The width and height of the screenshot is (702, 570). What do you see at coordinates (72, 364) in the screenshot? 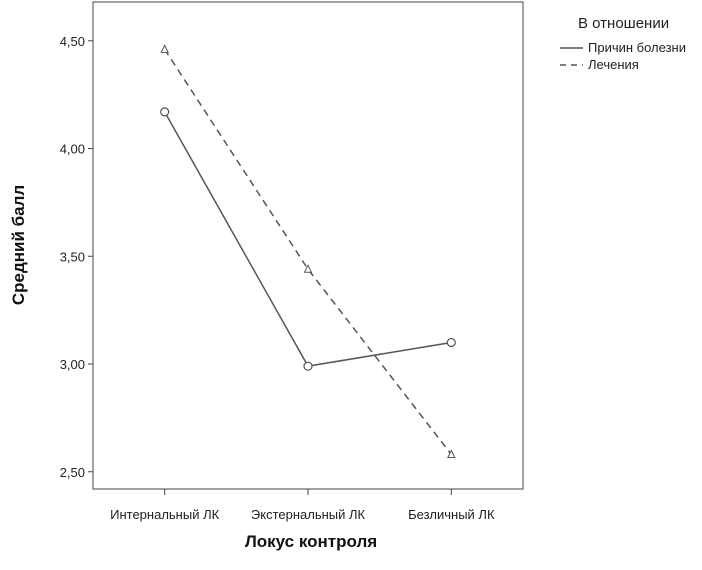
I see `y-tick-label: 3,00` at bounding box center [72, 364].